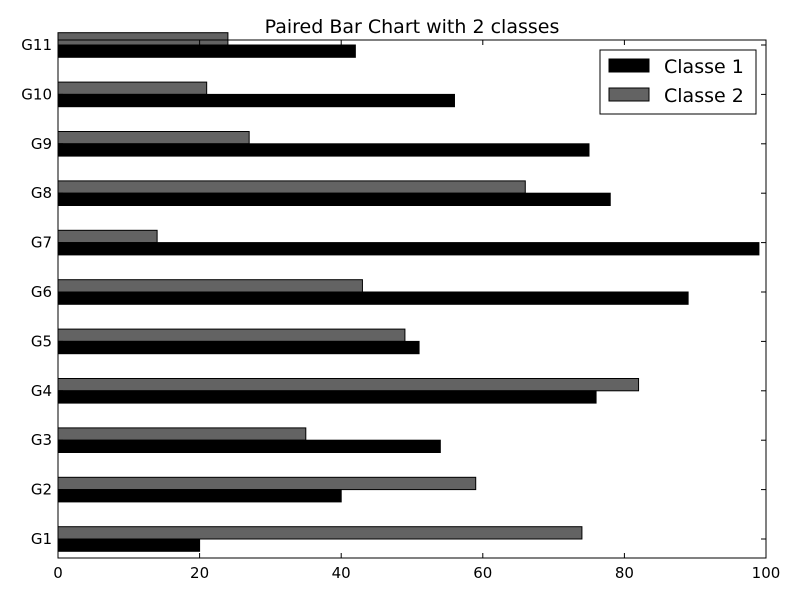 The image size is (800, 600). I want to click on y-tick-label-g9: G9, so click(41, 144).